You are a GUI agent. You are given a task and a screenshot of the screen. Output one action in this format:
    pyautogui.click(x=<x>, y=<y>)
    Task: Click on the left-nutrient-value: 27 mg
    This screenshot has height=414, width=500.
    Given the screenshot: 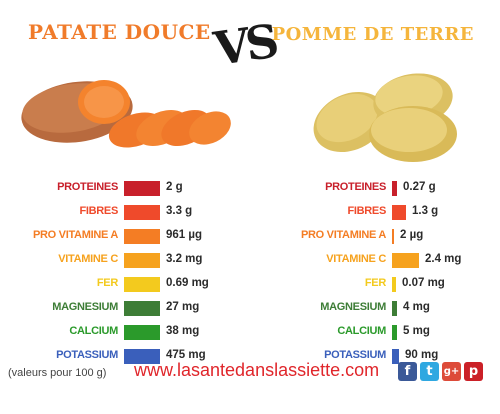 What is the action you would take?
    pyautogui.click(x=183, y=307)
    